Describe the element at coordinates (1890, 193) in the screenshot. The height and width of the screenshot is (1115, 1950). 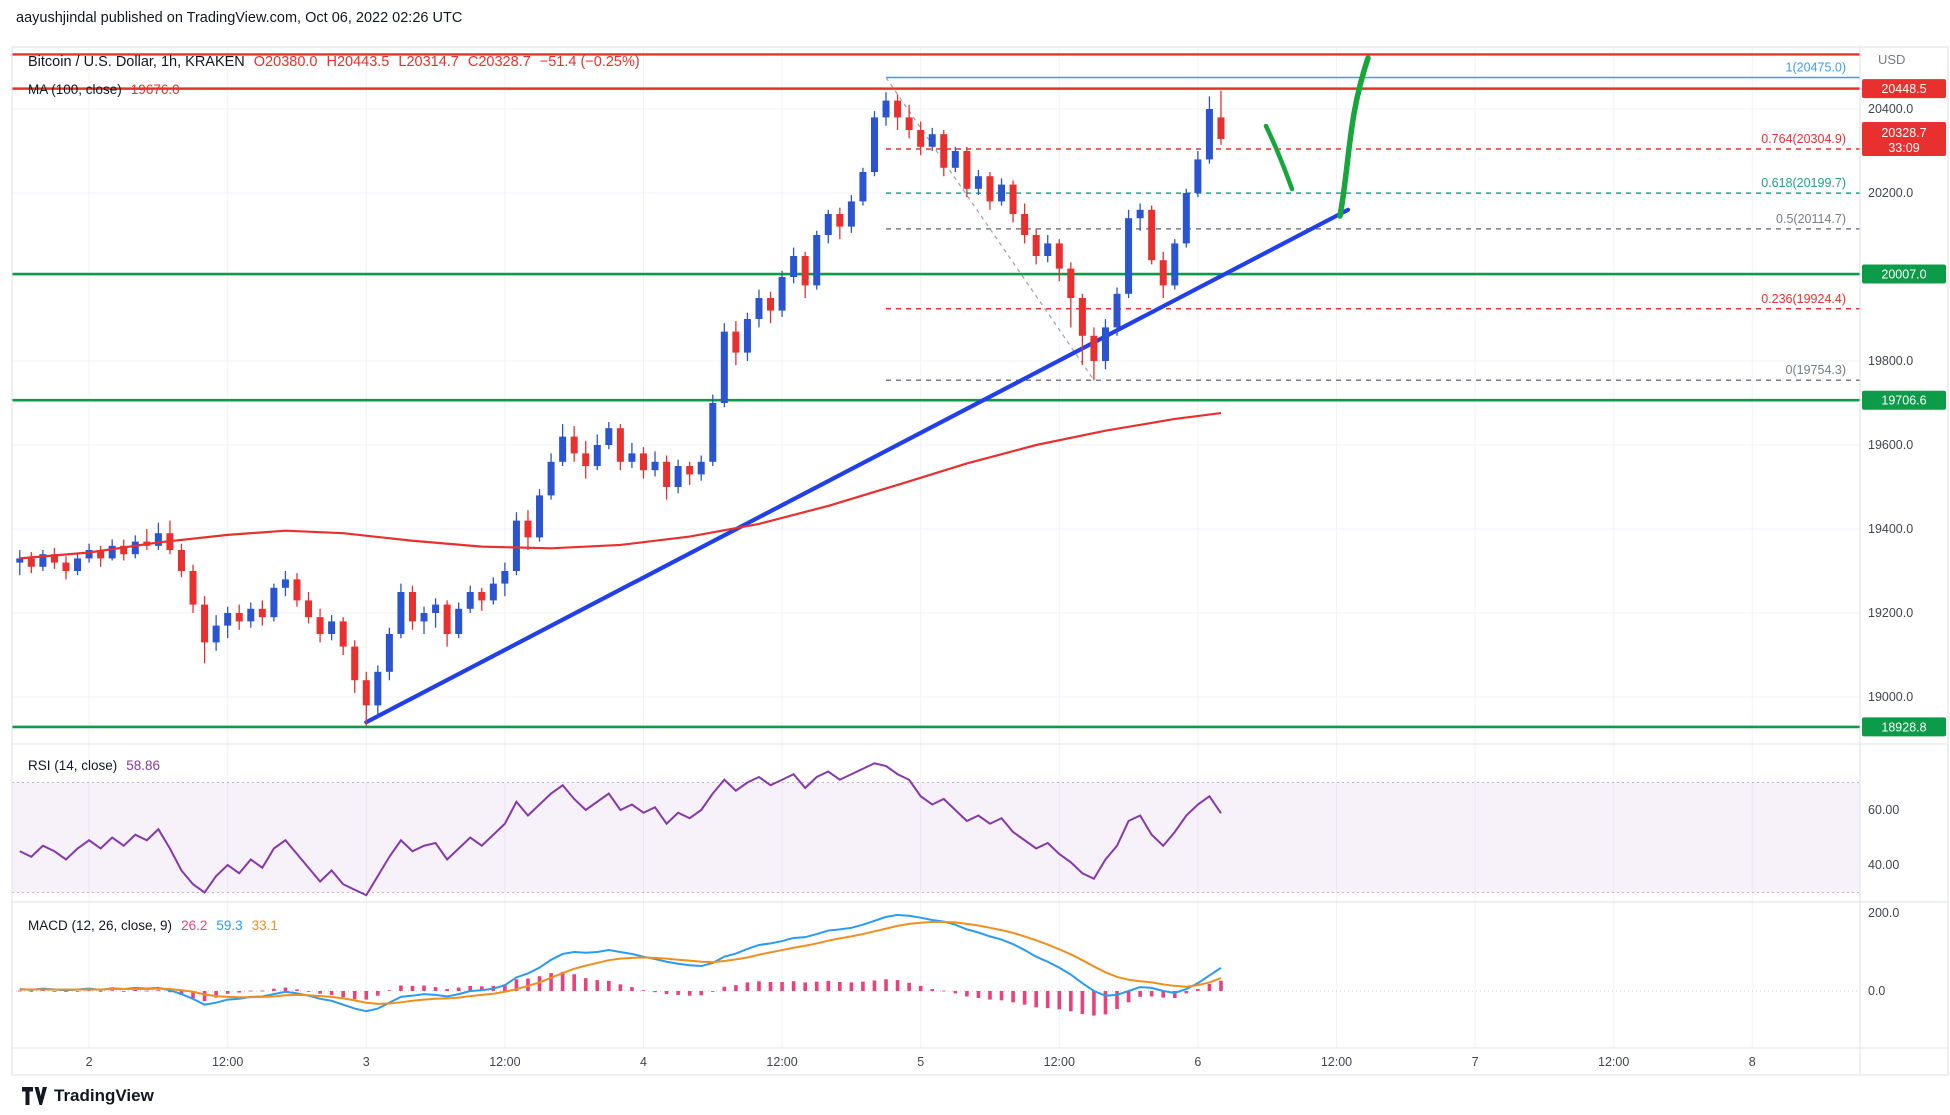
I see `price-tick-label: 20200.0` at that location.